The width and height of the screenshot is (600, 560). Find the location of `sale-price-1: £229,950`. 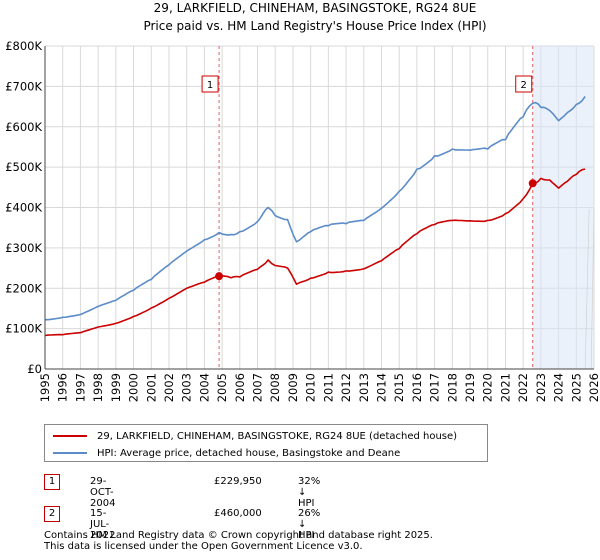

sale-price-1: £229,950 is located at coordinates (238, 481).